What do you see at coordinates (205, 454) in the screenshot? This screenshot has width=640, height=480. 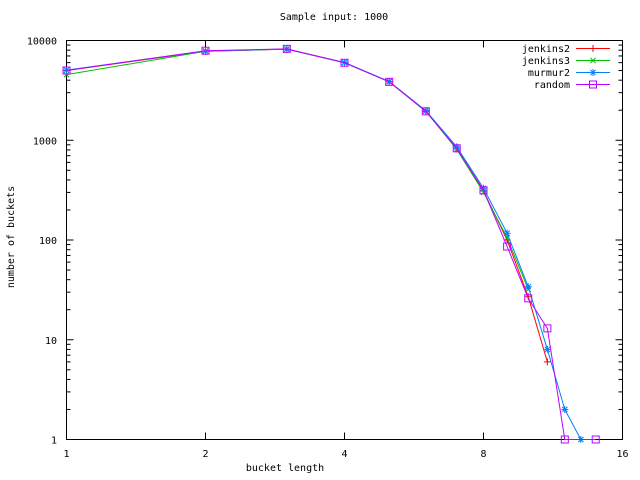 I see `x-tick-label: 2` at bounding box center [205, 454].